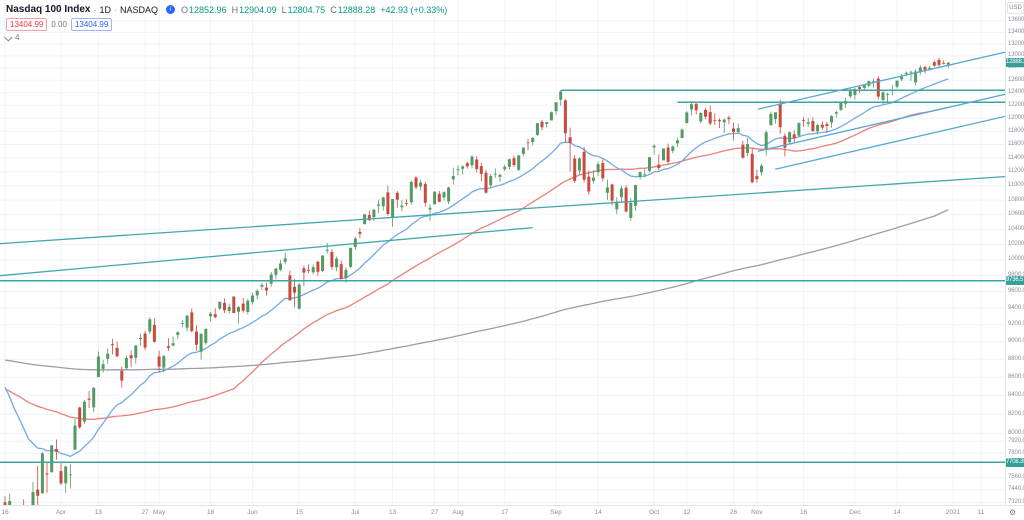  What do you see at coordinates (139, 9) in the screenshot?
I see `exchange-label: NASDAQ` at bounding box center [139, 9].